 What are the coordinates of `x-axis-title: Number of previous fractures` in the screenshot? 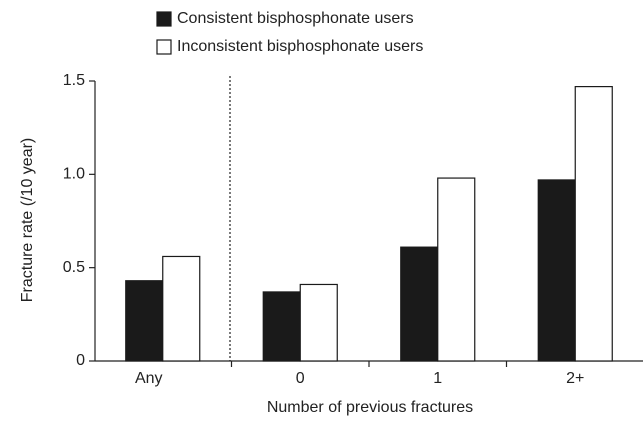 It's located at (370, 407).